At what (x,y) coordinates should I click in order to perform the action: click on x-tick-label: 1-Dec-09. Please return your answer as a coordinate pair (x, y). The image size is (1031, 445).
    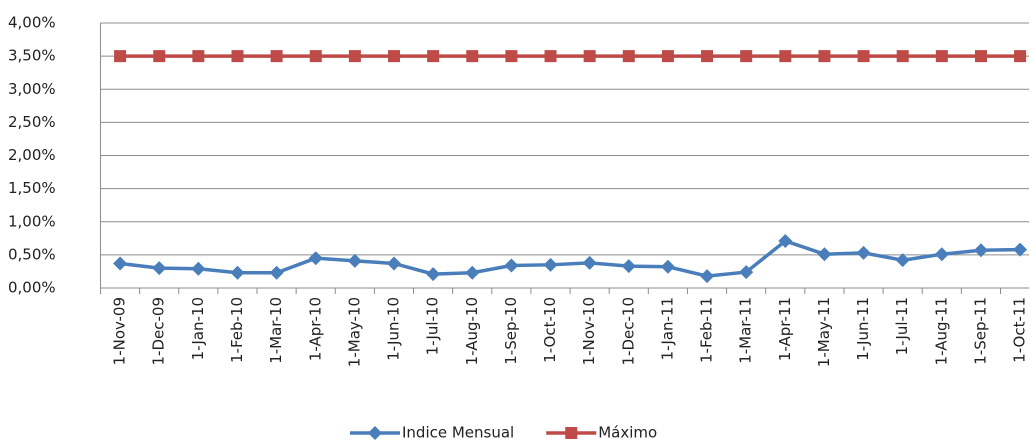
    Looking at the image, I should click on (159, 331).